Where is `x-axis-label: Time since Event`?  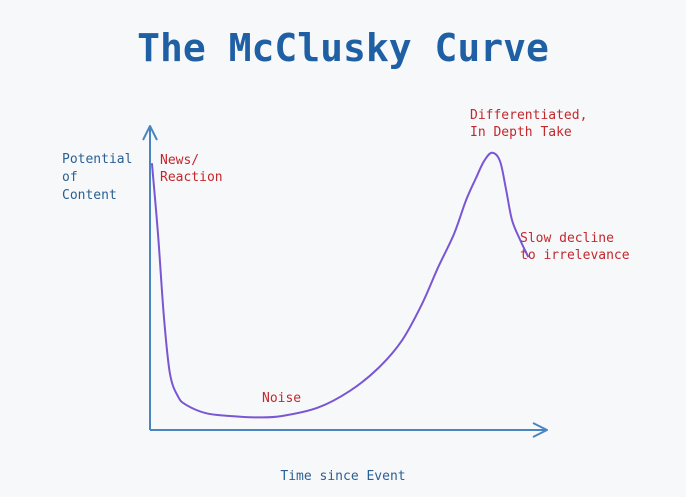
x-axis-label: Time since Event is located at coordinates (343, 476).